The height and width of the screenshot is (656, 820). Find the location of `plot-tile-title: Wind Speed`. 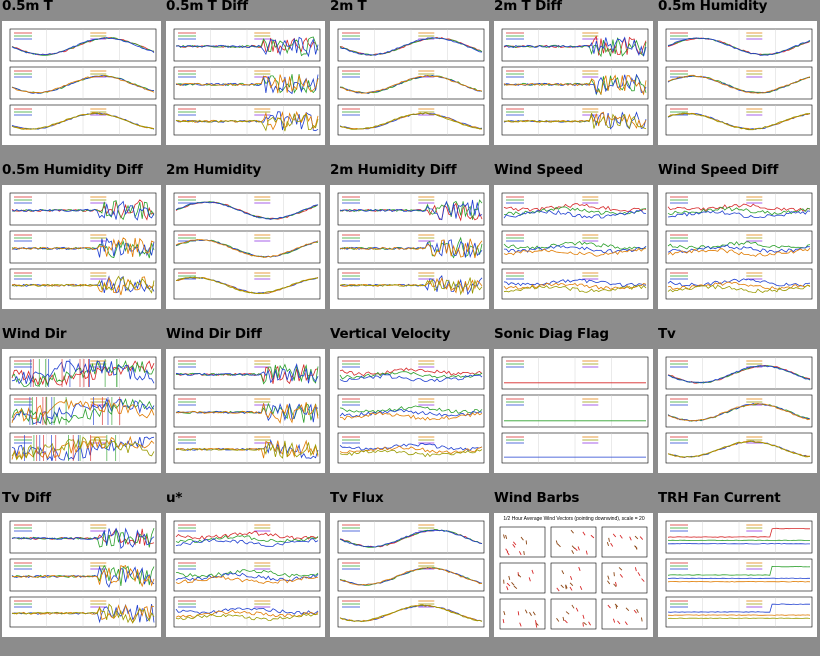

plot-tile-title: Wind Speed is located at coordinates (538, 170).